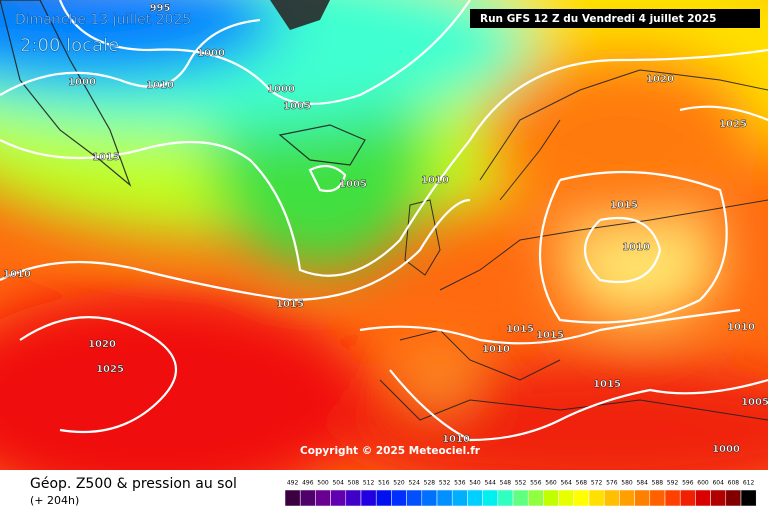 The image size is (768, 516). I want to click on scale-label: 520, so click(399, 483).